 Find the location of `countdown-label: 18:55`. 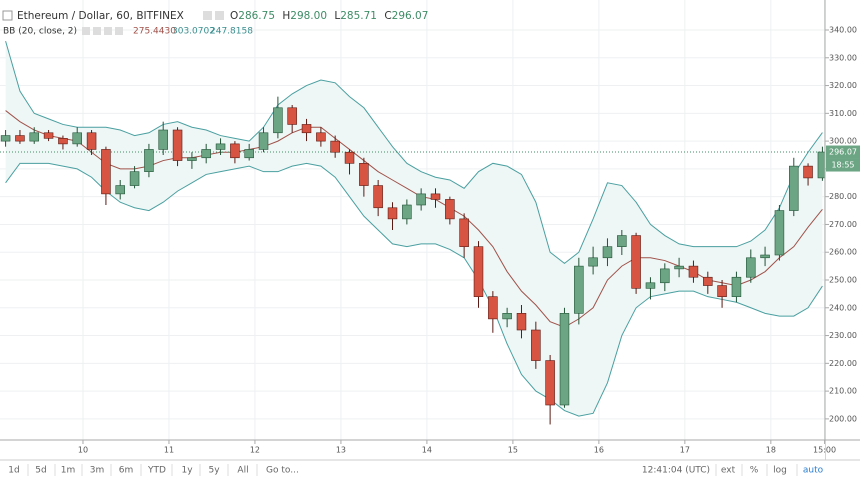

countdown-label: 18:55 is located at coordinates (842, 165).